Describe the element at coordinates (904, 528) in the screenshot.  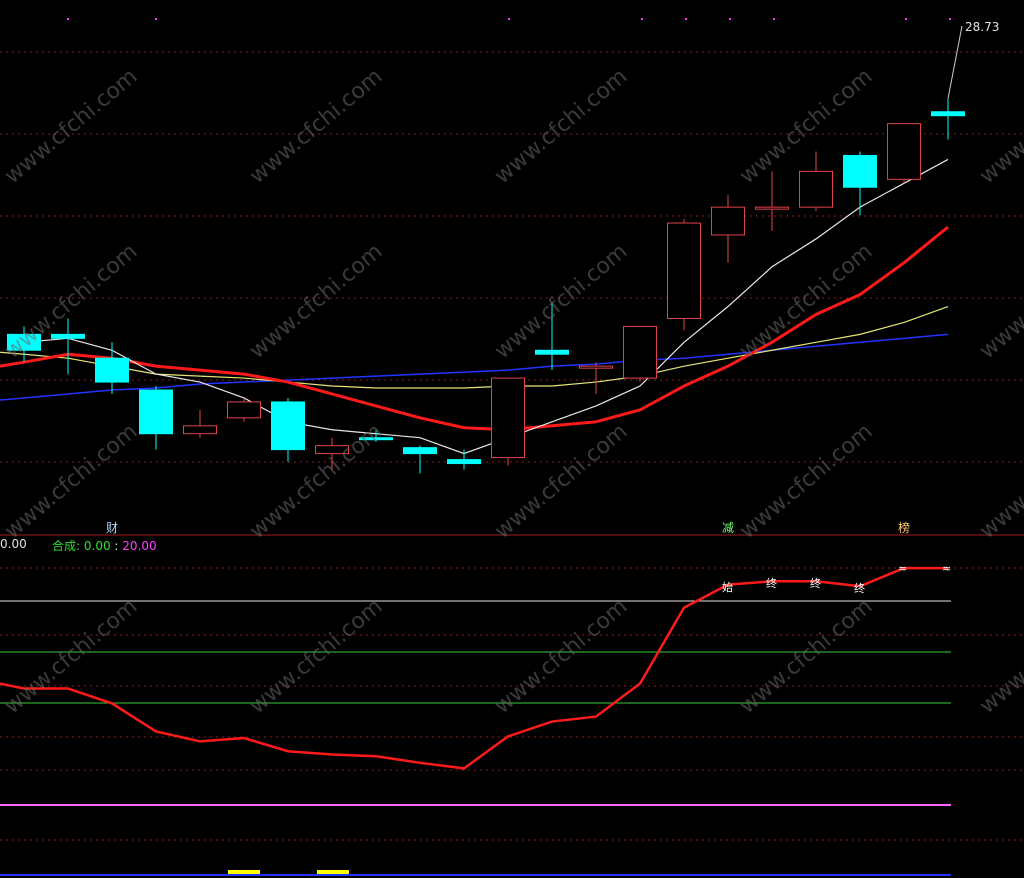
I see `event-label: 榜` at that location.